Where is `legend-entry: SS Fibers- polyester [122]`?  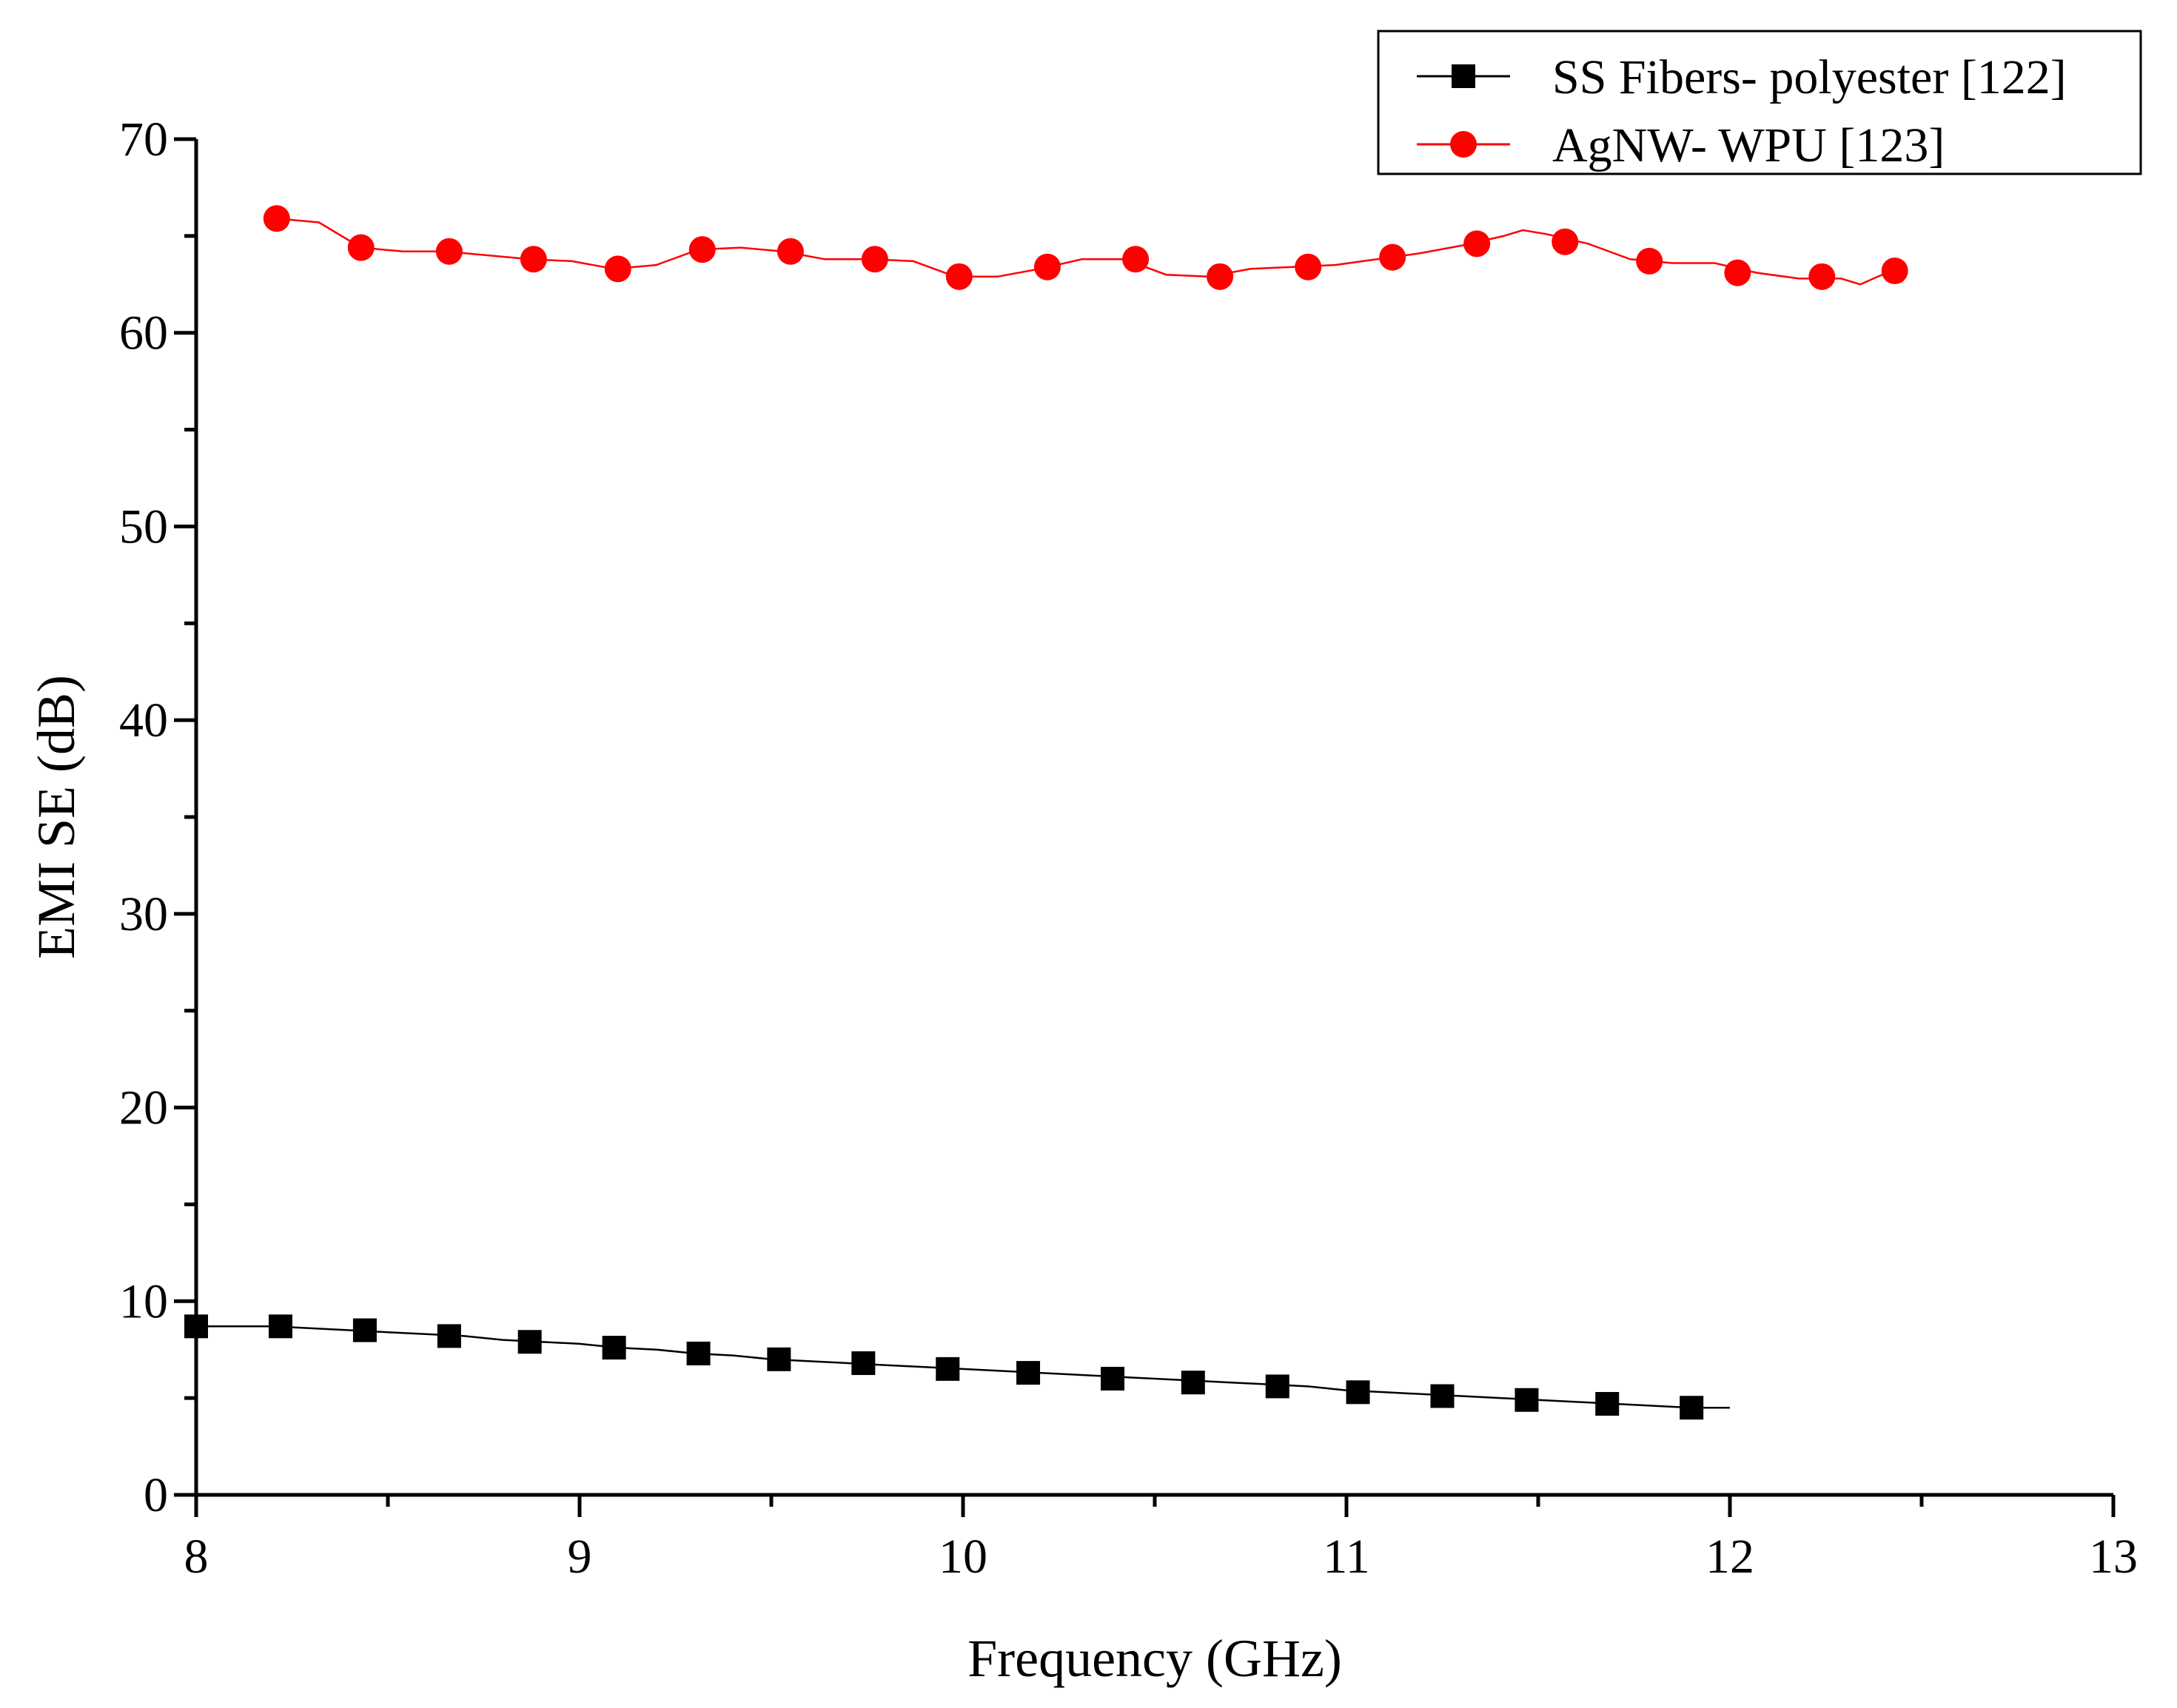
legend-entry: SS Fibers- polyester [122] is located at coordinates (1742, 77).